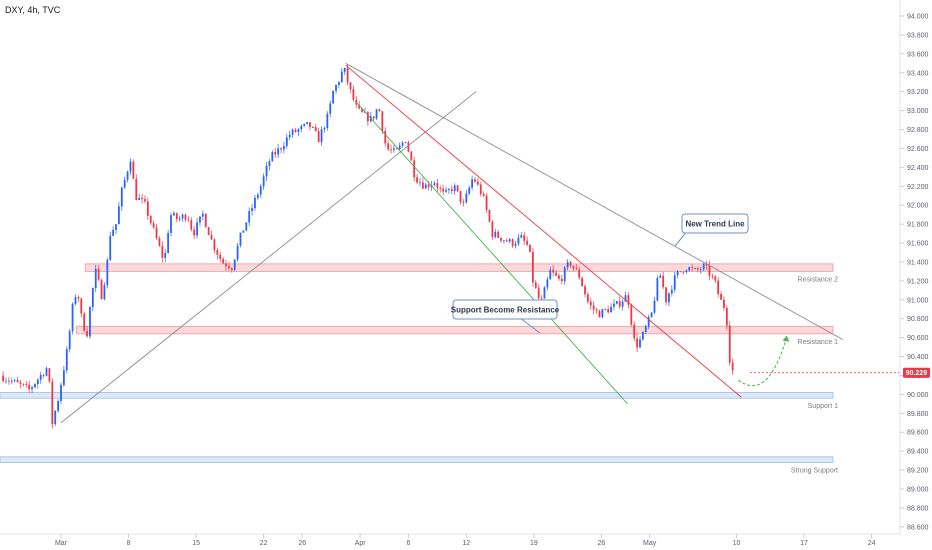 The height and width of the screenshot is (550, 932). Describe the element at coordinates (918, 130) in the screenshot. I see `y-tick-label: 92.800` at that location.